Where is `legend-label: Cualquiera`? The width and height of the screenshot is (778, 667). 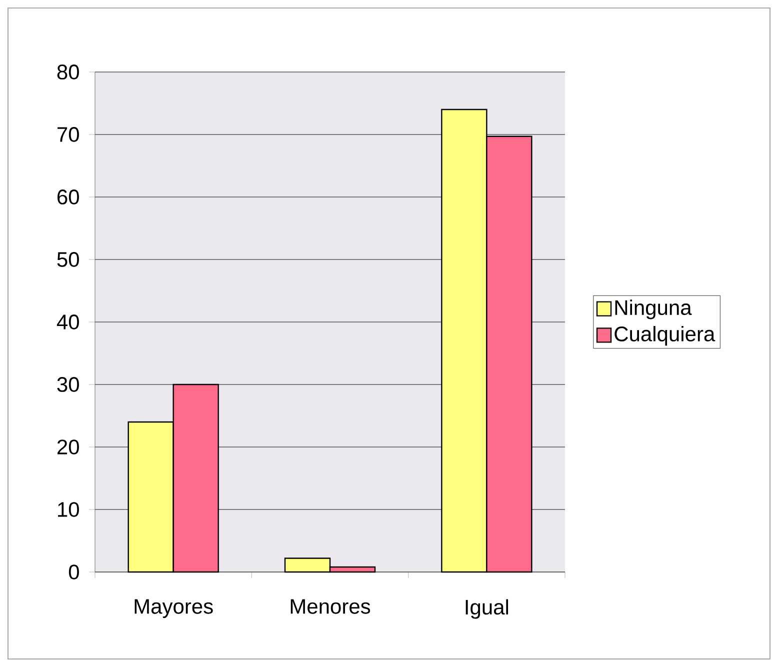 legend-label: Cualquiera is located at coordinates (665, 336).